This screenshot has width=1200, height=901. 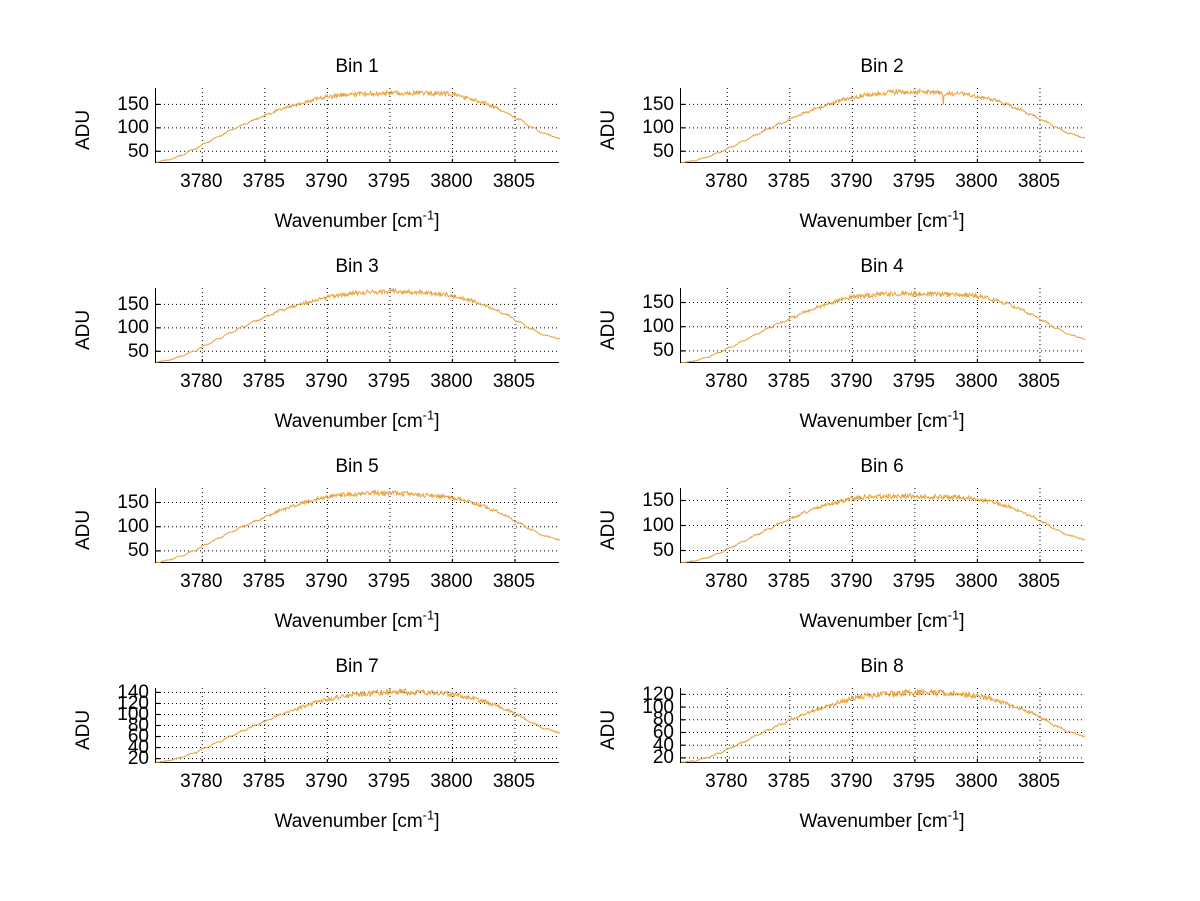 I want to click on subplot-title: Bin 7, so click(x=357, y=666).